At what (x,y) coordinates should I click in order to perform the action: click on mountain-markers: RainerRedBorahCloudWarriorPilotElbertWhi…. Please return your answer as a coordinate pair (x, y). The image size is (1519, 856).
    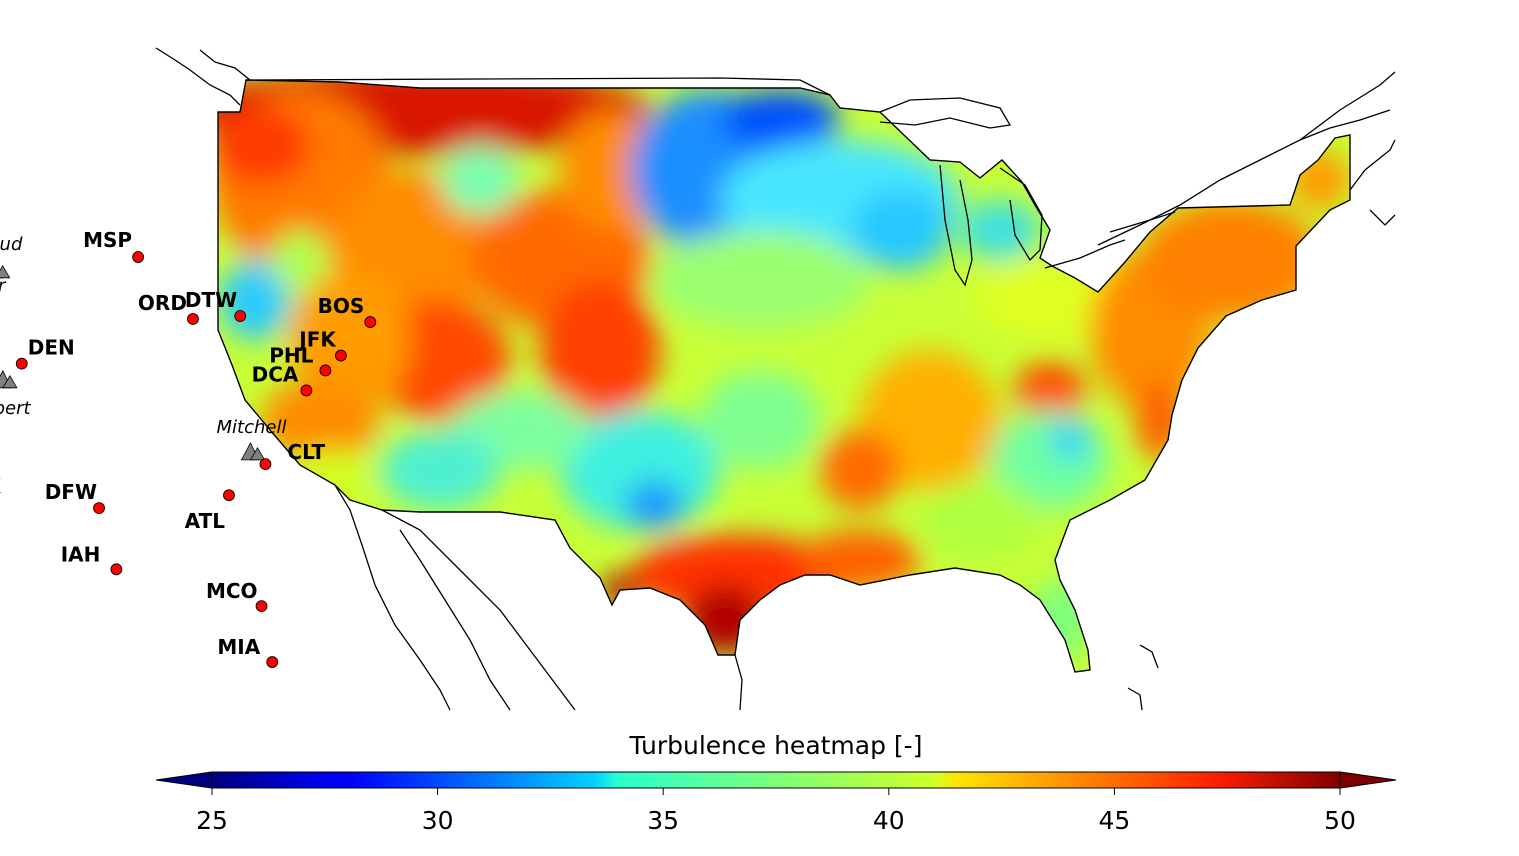
    Looking at the image, I should click on (143, 347).